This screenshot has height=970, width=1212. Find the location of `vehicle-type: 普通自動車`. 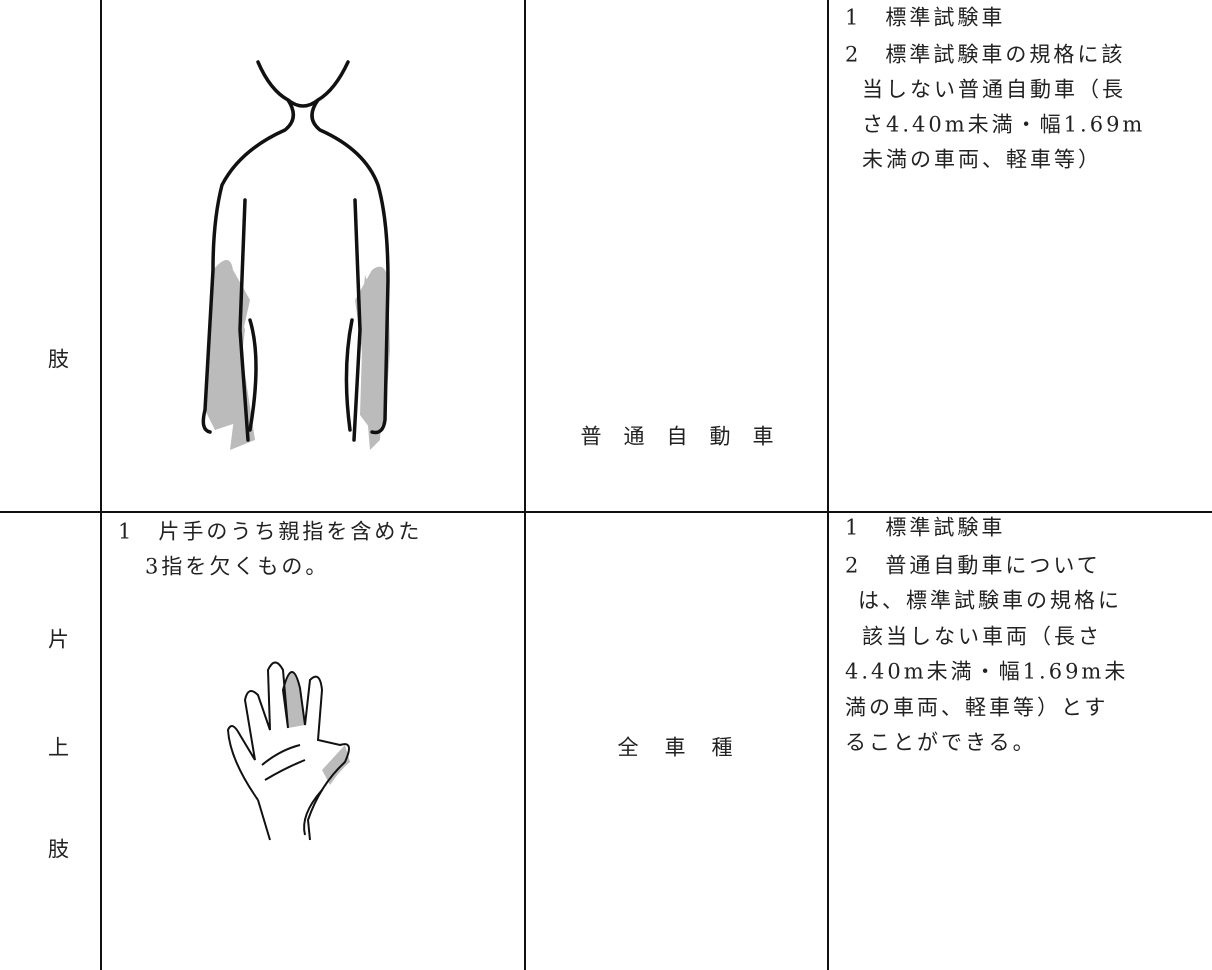

vehicle-type: 普通自動車 is located at coordinates (688, 436).